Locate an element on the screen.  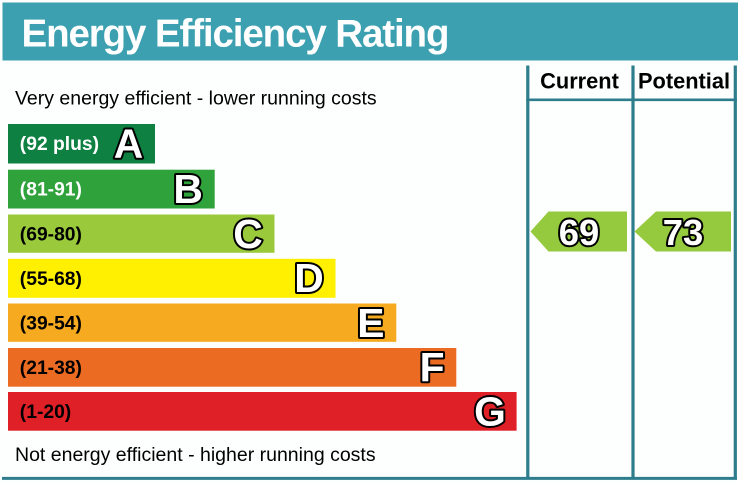
svg-text: G is located at coordinates (490, 411).